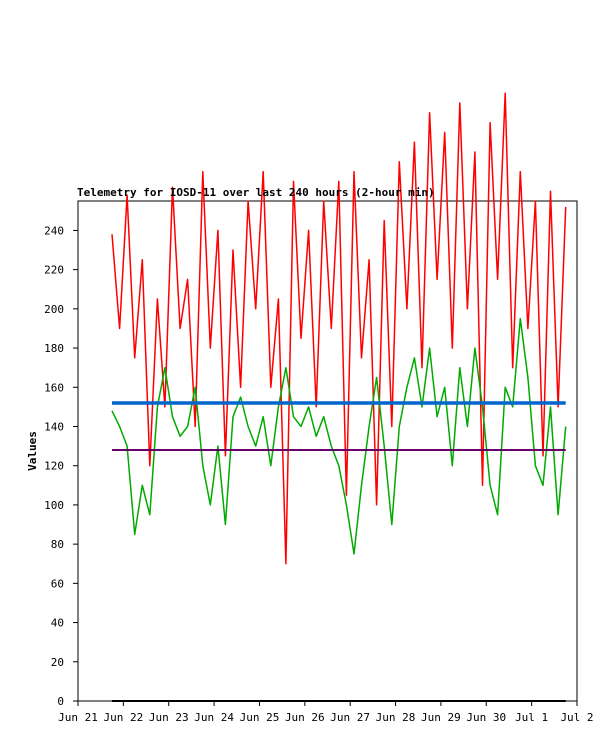 The height and width of the screenshot is (741, 615). I want to click on y-tick-label: 20, so click(57, 662).